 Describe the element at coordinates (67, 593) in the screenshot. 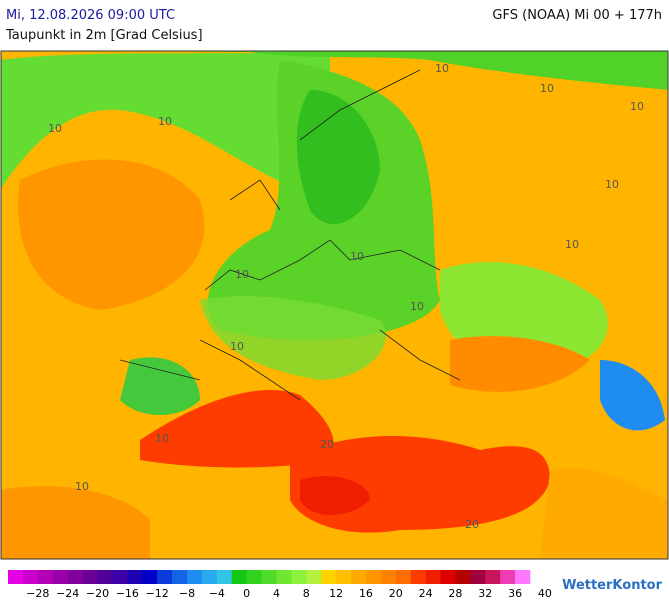

I see `colorbar-label: −24` at that location.